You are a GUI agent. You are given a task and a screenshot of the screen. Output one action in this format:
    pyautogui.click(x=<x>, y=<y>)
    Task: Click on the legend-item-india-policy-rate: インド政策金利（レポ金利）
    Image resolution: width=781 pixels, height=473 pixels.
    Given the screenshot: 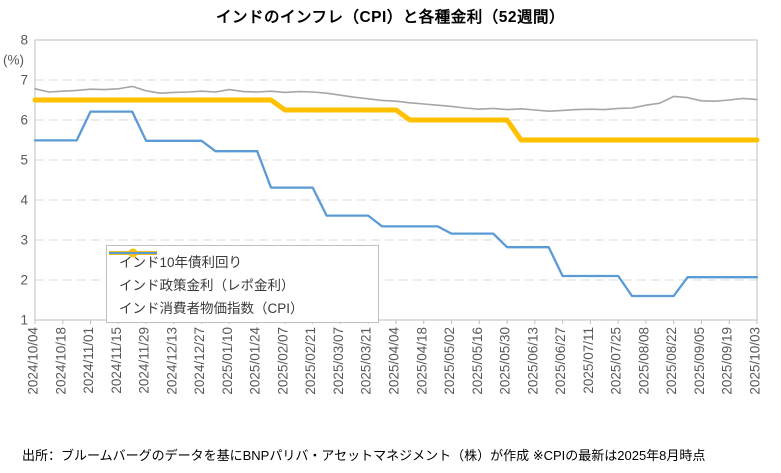 What is the action you would take?
    pyautogui.click(x=241, y=271)
    